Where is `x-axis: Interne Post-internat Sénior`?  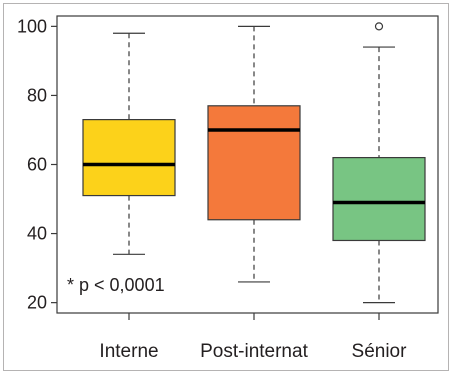 x-axis: Interne Post-internat Sénior is located at coordinates (253, 337).